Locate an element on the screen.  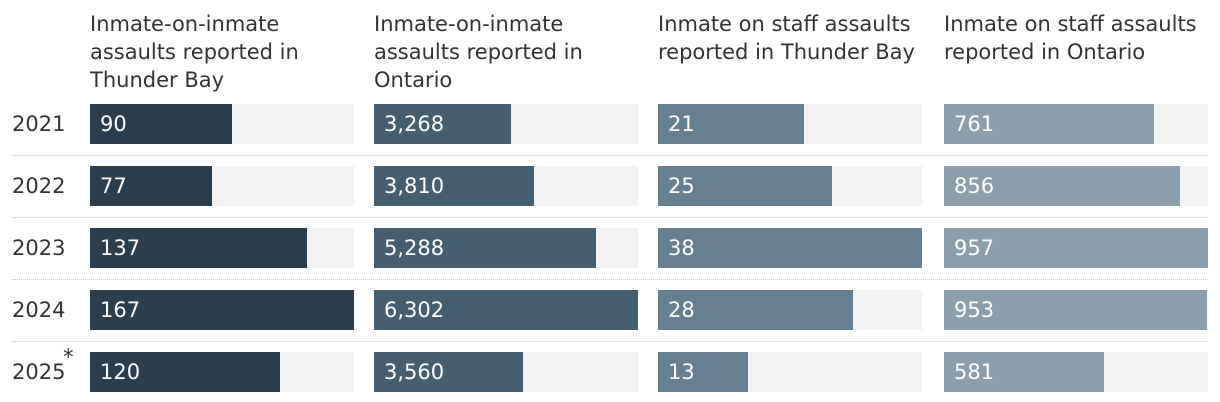
bar-value-label: 6,302 is located at coordinates (414, 310).